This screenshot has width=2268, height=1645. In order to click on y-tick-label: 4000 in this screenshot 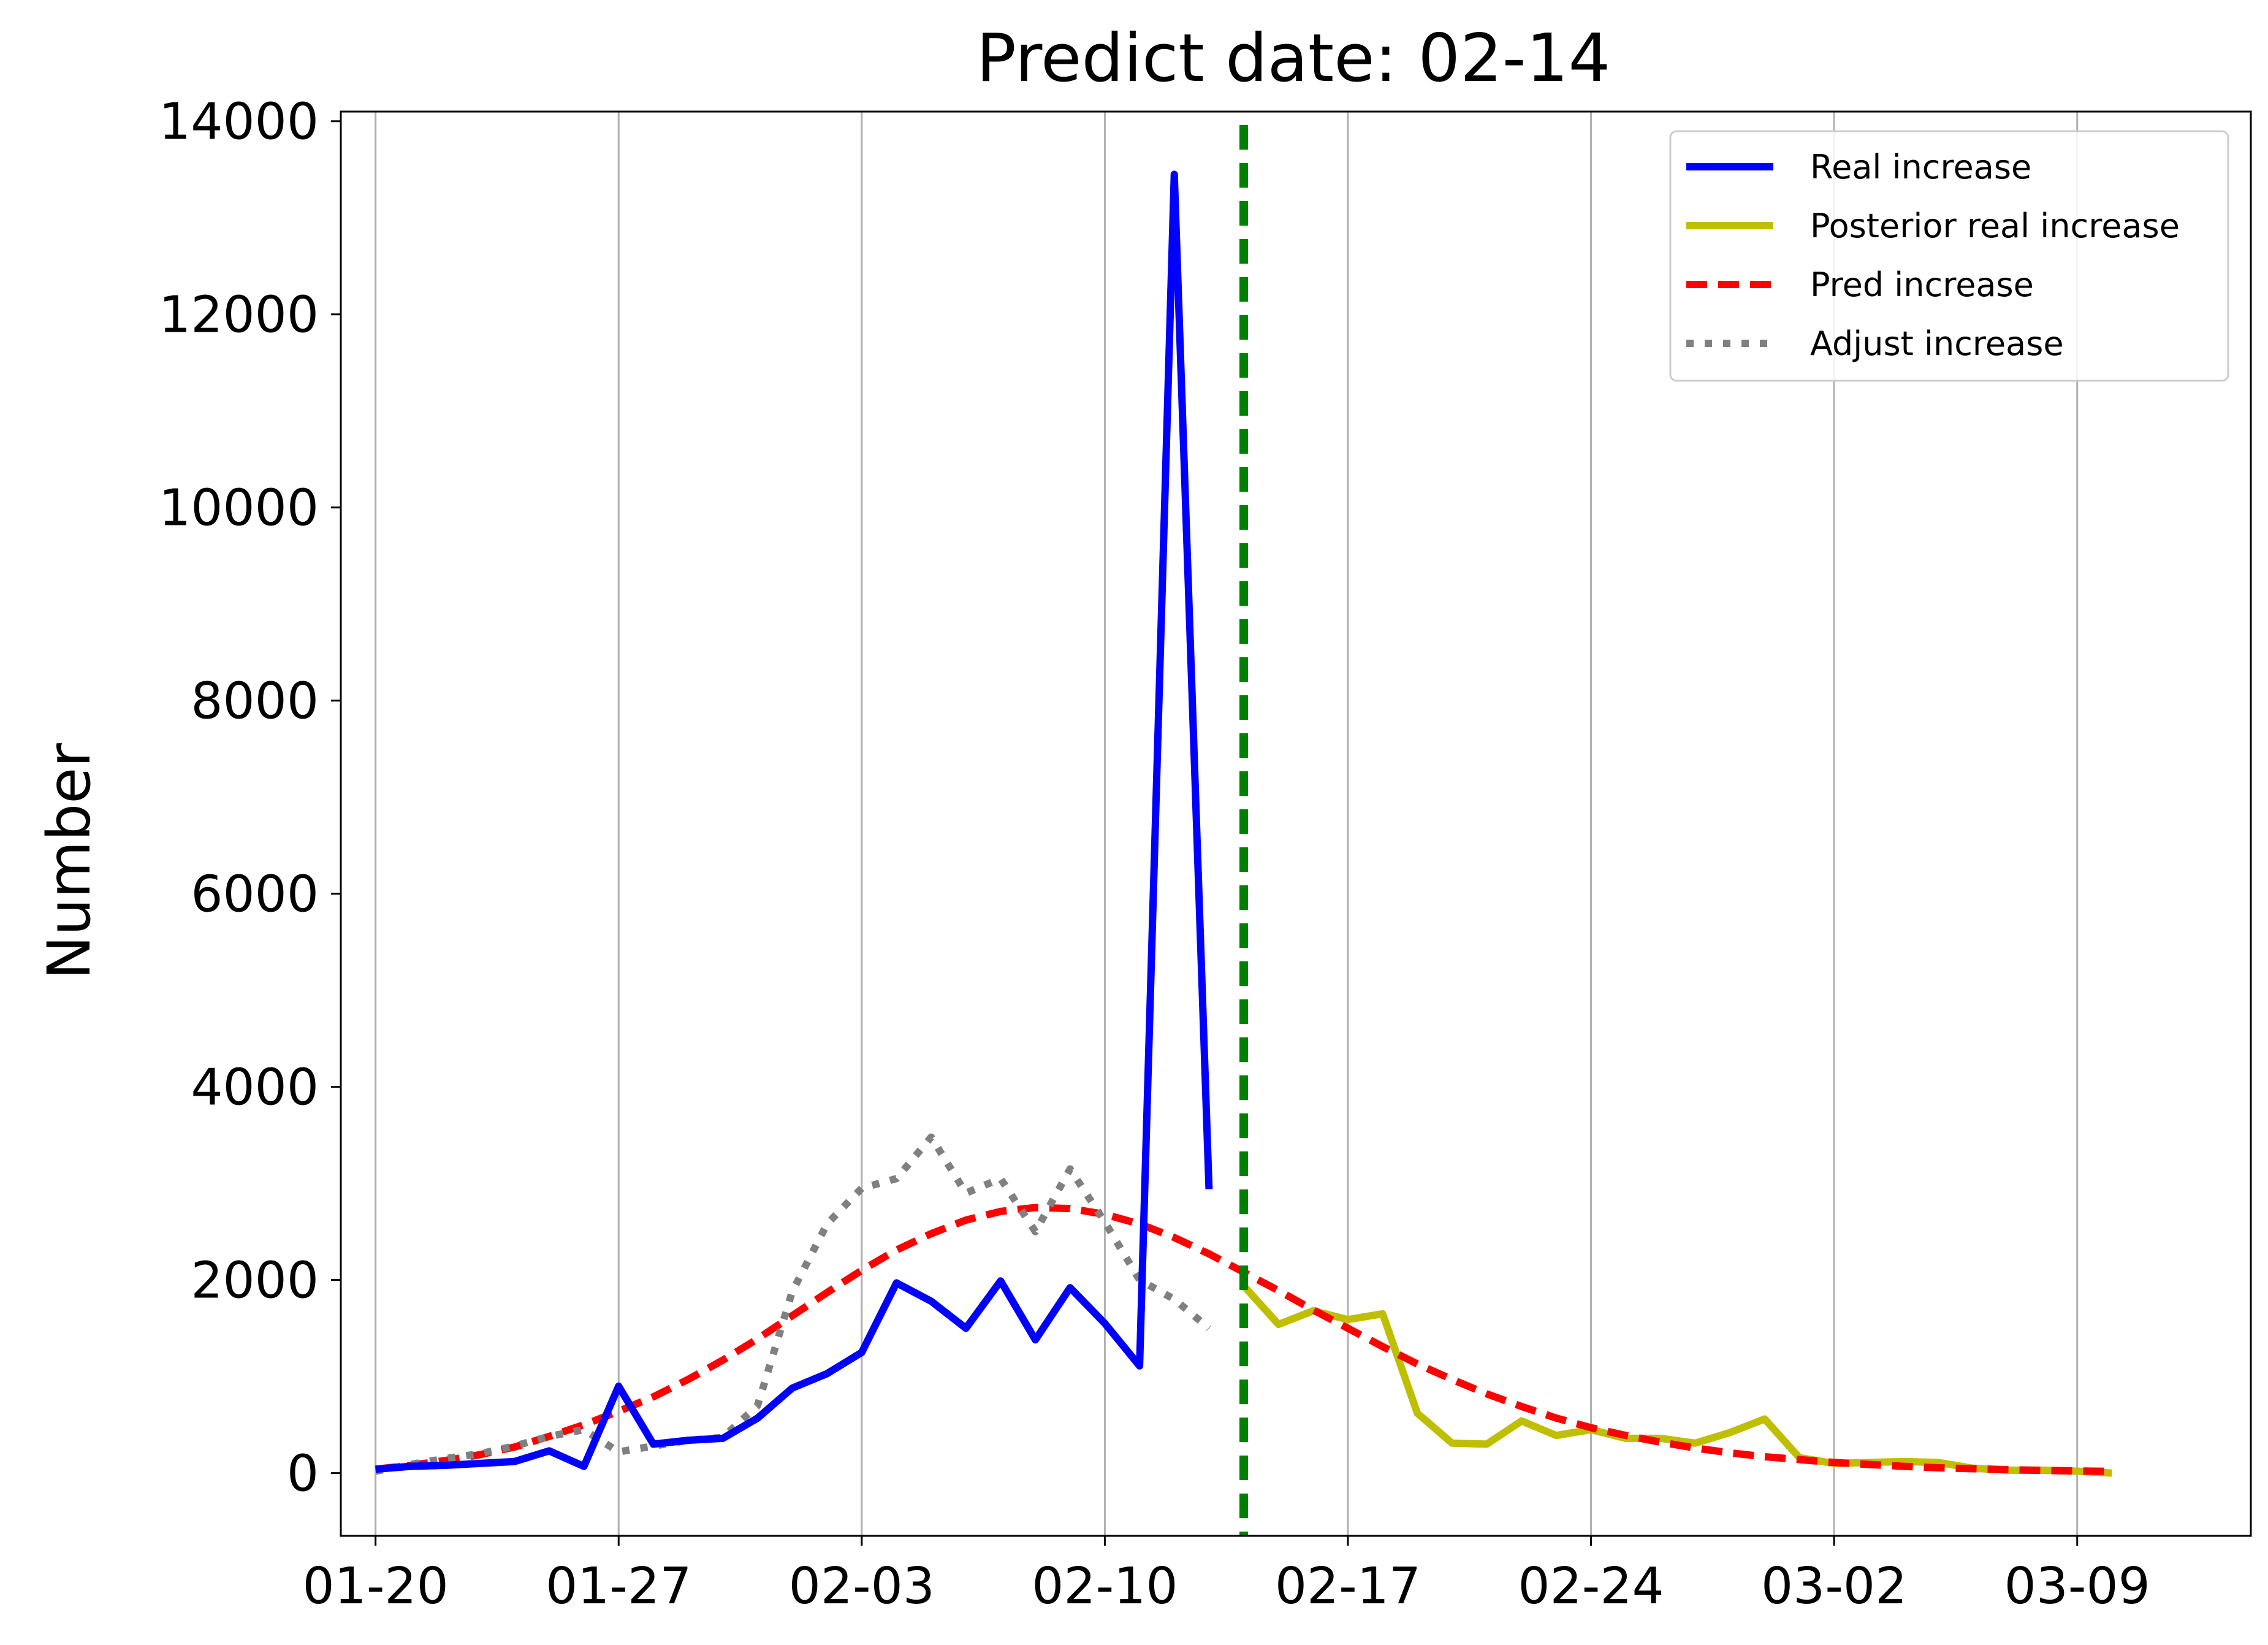, I will do `click(255, 1088)`.